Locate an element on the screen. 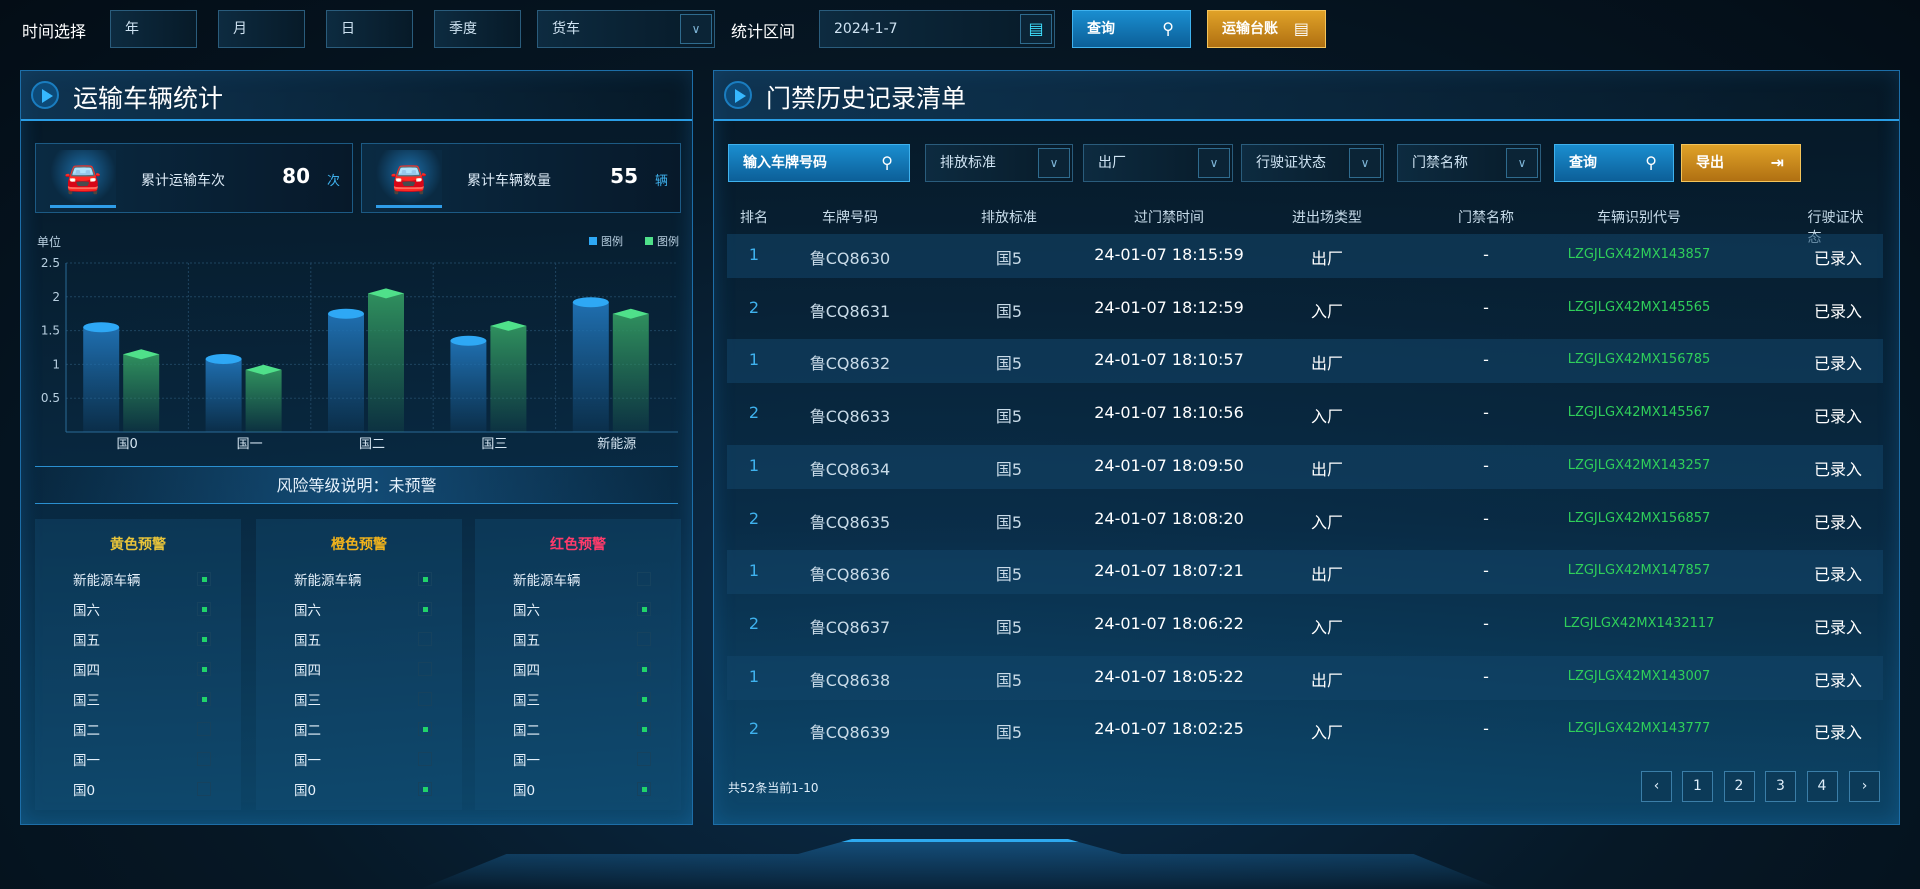 Image resolution: width=1920 pixels, height=889 pixels. table-cell: 鲁CQ8633 is located at coordinates (850, 417).